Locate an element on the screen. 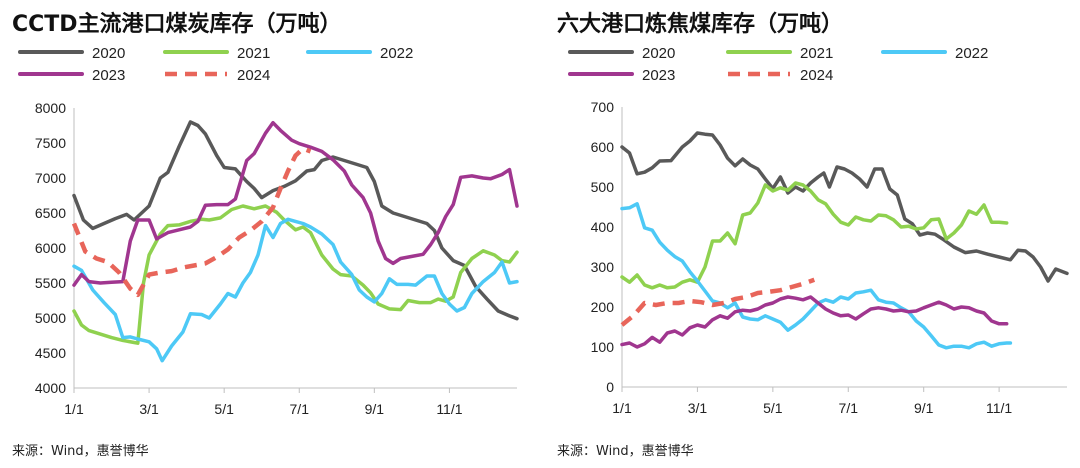  series-line-2020 is located at coordinates (844, 207).